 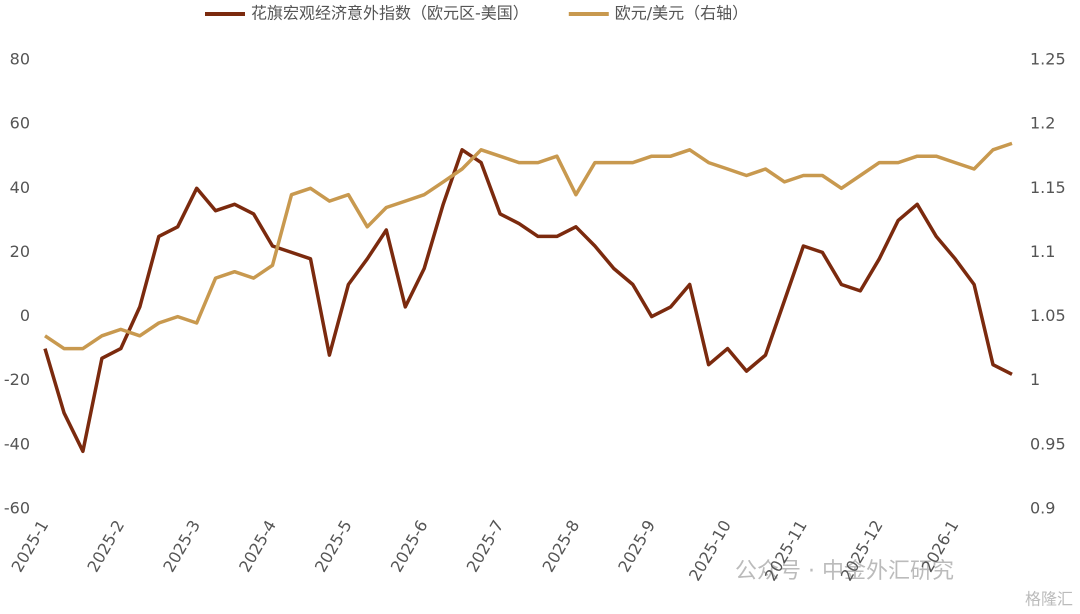 I want to click on x-tick-label: 2025-2, so click(x=105, y=546).